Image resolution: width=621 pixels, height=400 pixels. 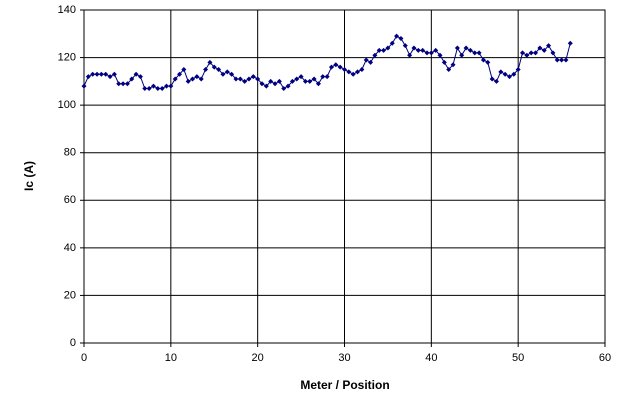 I want to click on x-tick-label: 30, so click(x=344, y=358).